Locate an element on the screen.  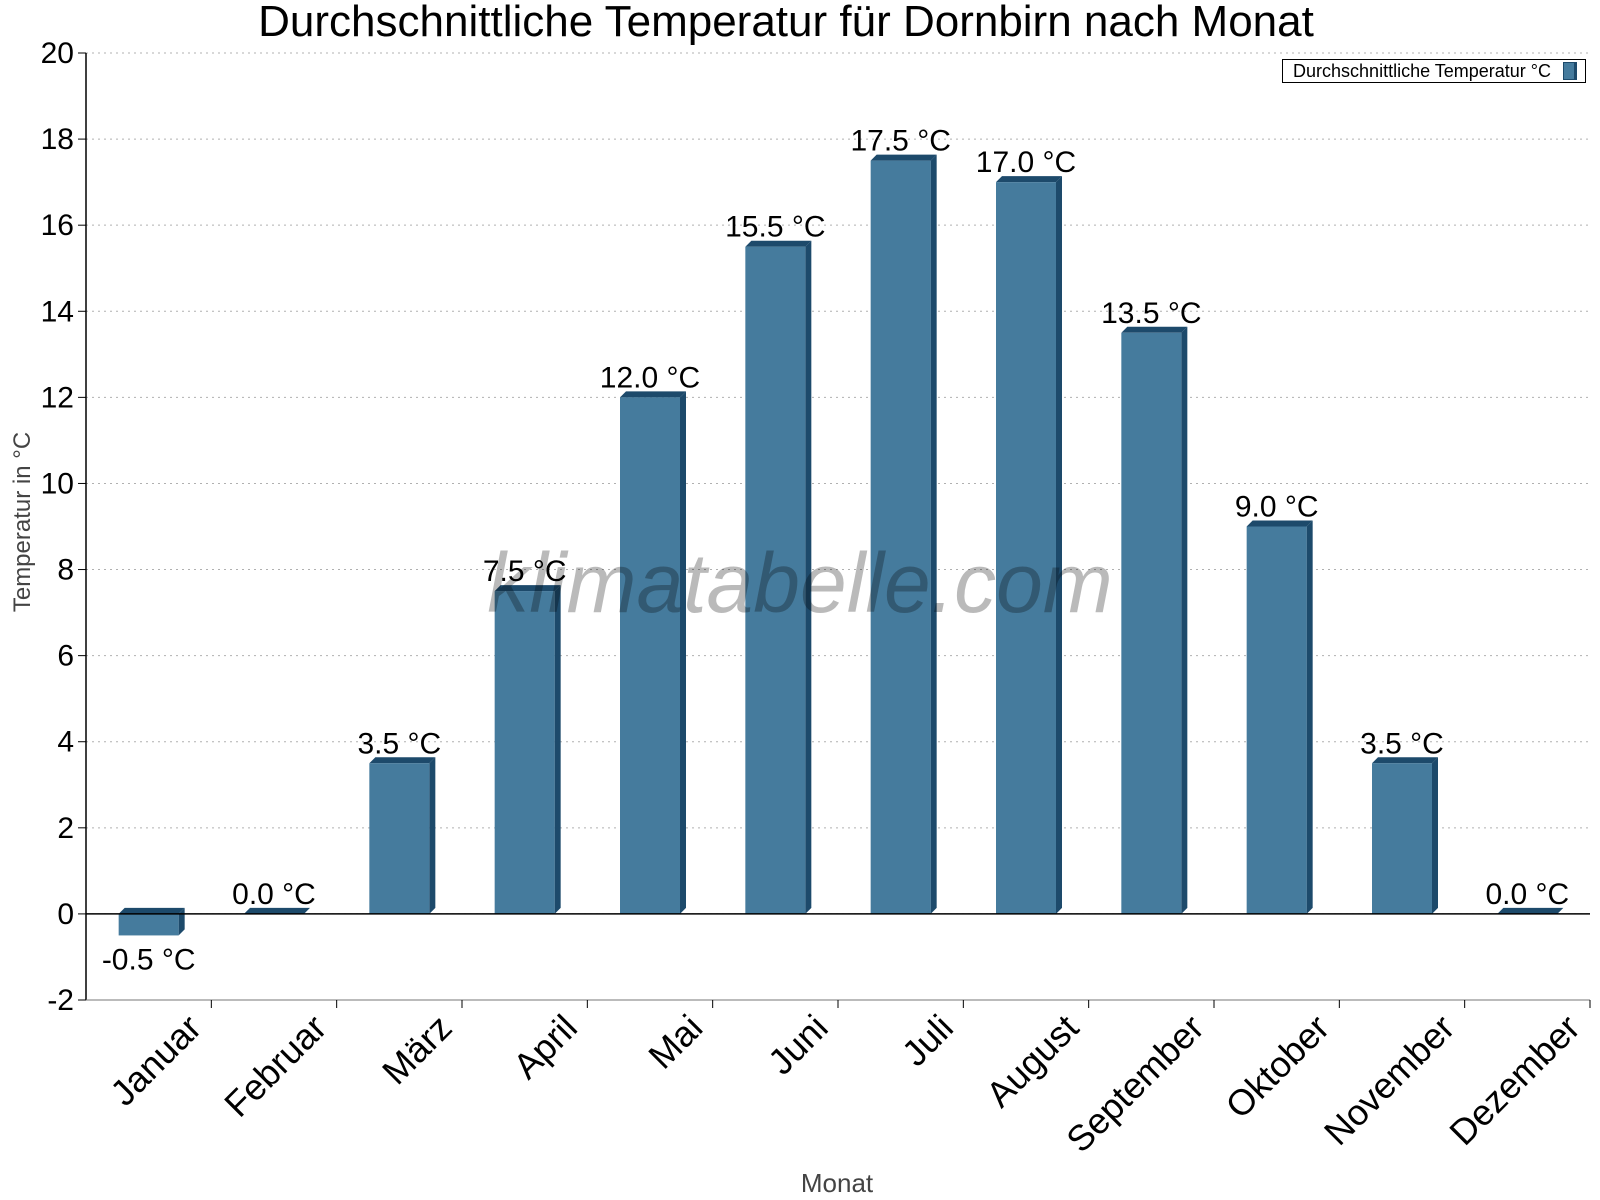
x-tick-label: Mai is located at coordinates (675, 1042).